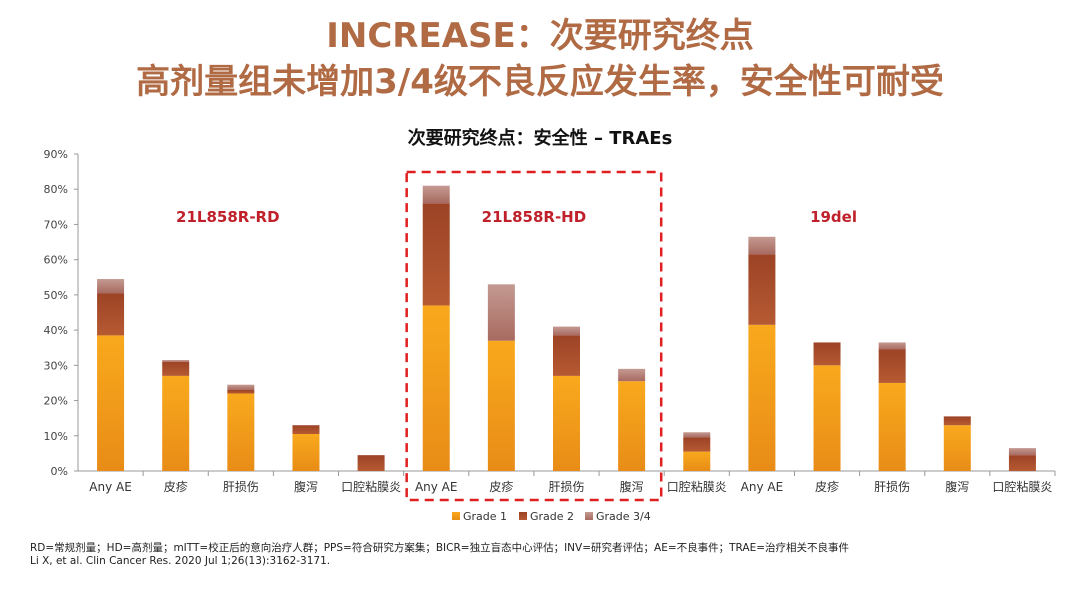 This screenshot has width=1080, height=589. I want to click on y-tick-label: 70%, so click(56, 224).